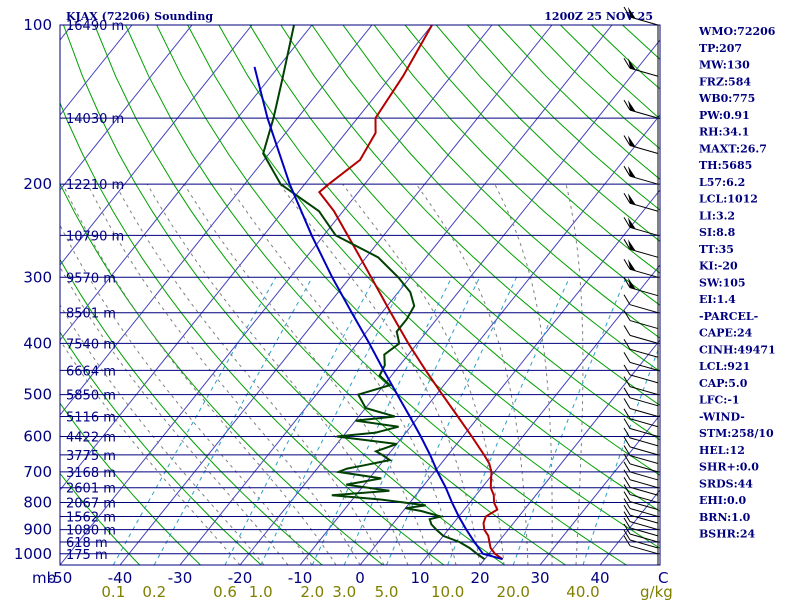 The image size is (800, 600). I want to click on height-label: 9570 m, so click(91, 278).